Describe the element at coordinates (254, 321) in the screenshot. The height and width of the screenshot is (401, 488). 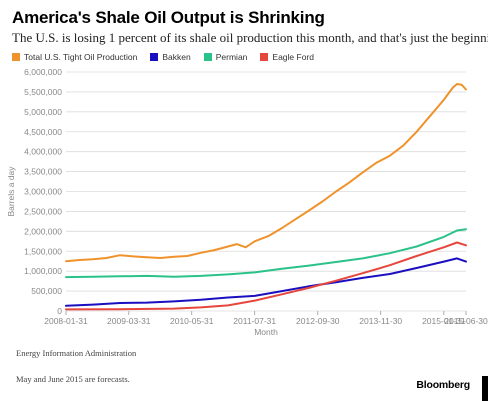
I see `x-tick-label: 2011-07-31` at that location.